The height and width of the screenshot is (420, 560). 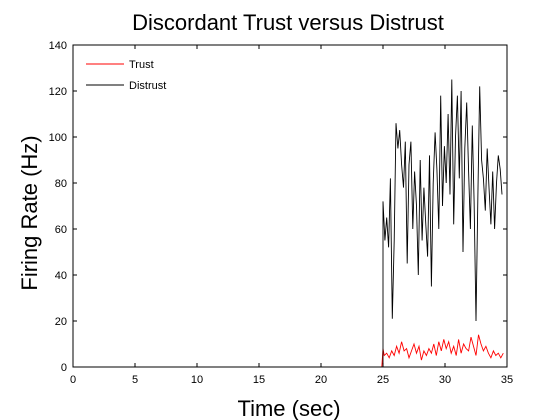 What do you see at coordinates (61, 184) in the screenshot?
I see `y-tick-label: 80` at bounding box center [61, 184].